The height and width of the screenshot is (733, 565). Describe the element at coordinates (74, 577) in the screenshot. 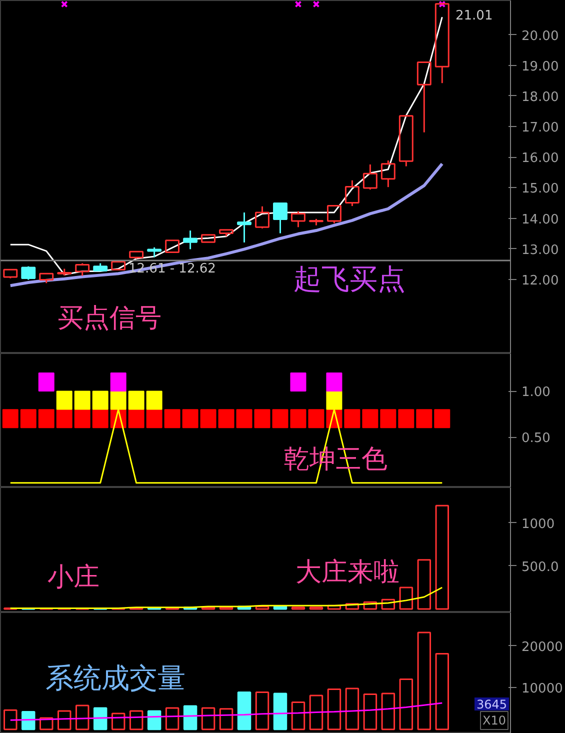

I see `annotation: 小庄` at that location.